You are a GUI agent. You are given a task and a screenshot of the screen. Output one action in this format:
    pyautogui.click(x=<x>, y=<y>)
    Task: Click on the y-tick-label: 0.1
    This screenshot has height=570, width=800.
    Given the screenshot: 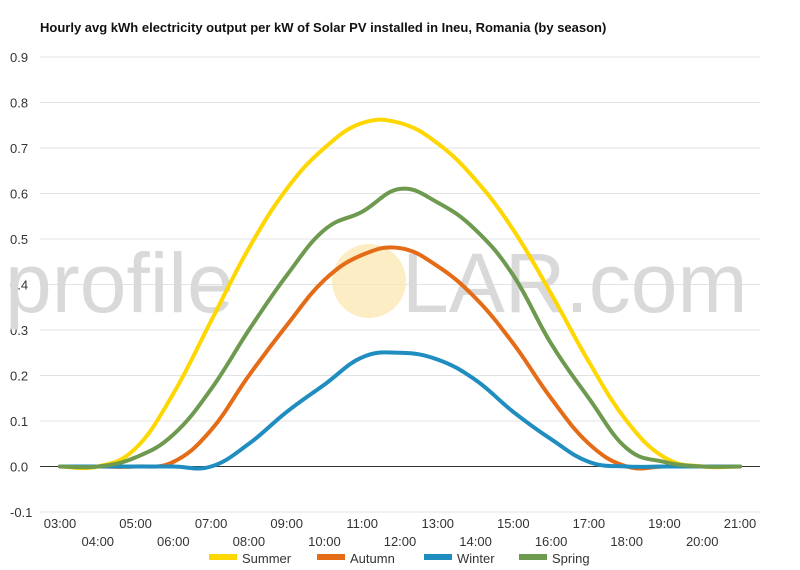 What is the action you would take?
    pyautogui.click(x=19, y=421)
    